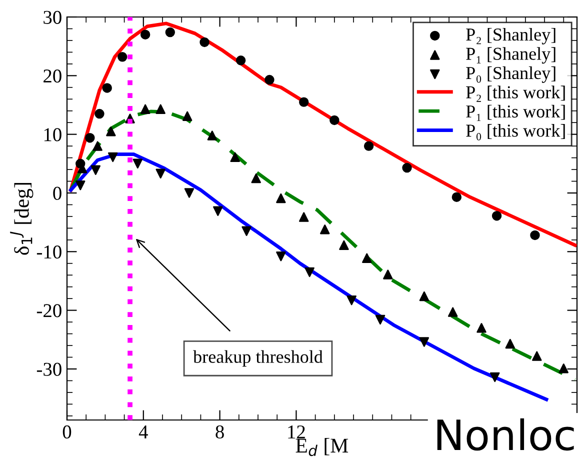 This screenshot has width=581, height=461. What do you see at coordinates (57, 193) in the screenshot?
I see `y-tick-label: 0` at bounding box center [57, 193].